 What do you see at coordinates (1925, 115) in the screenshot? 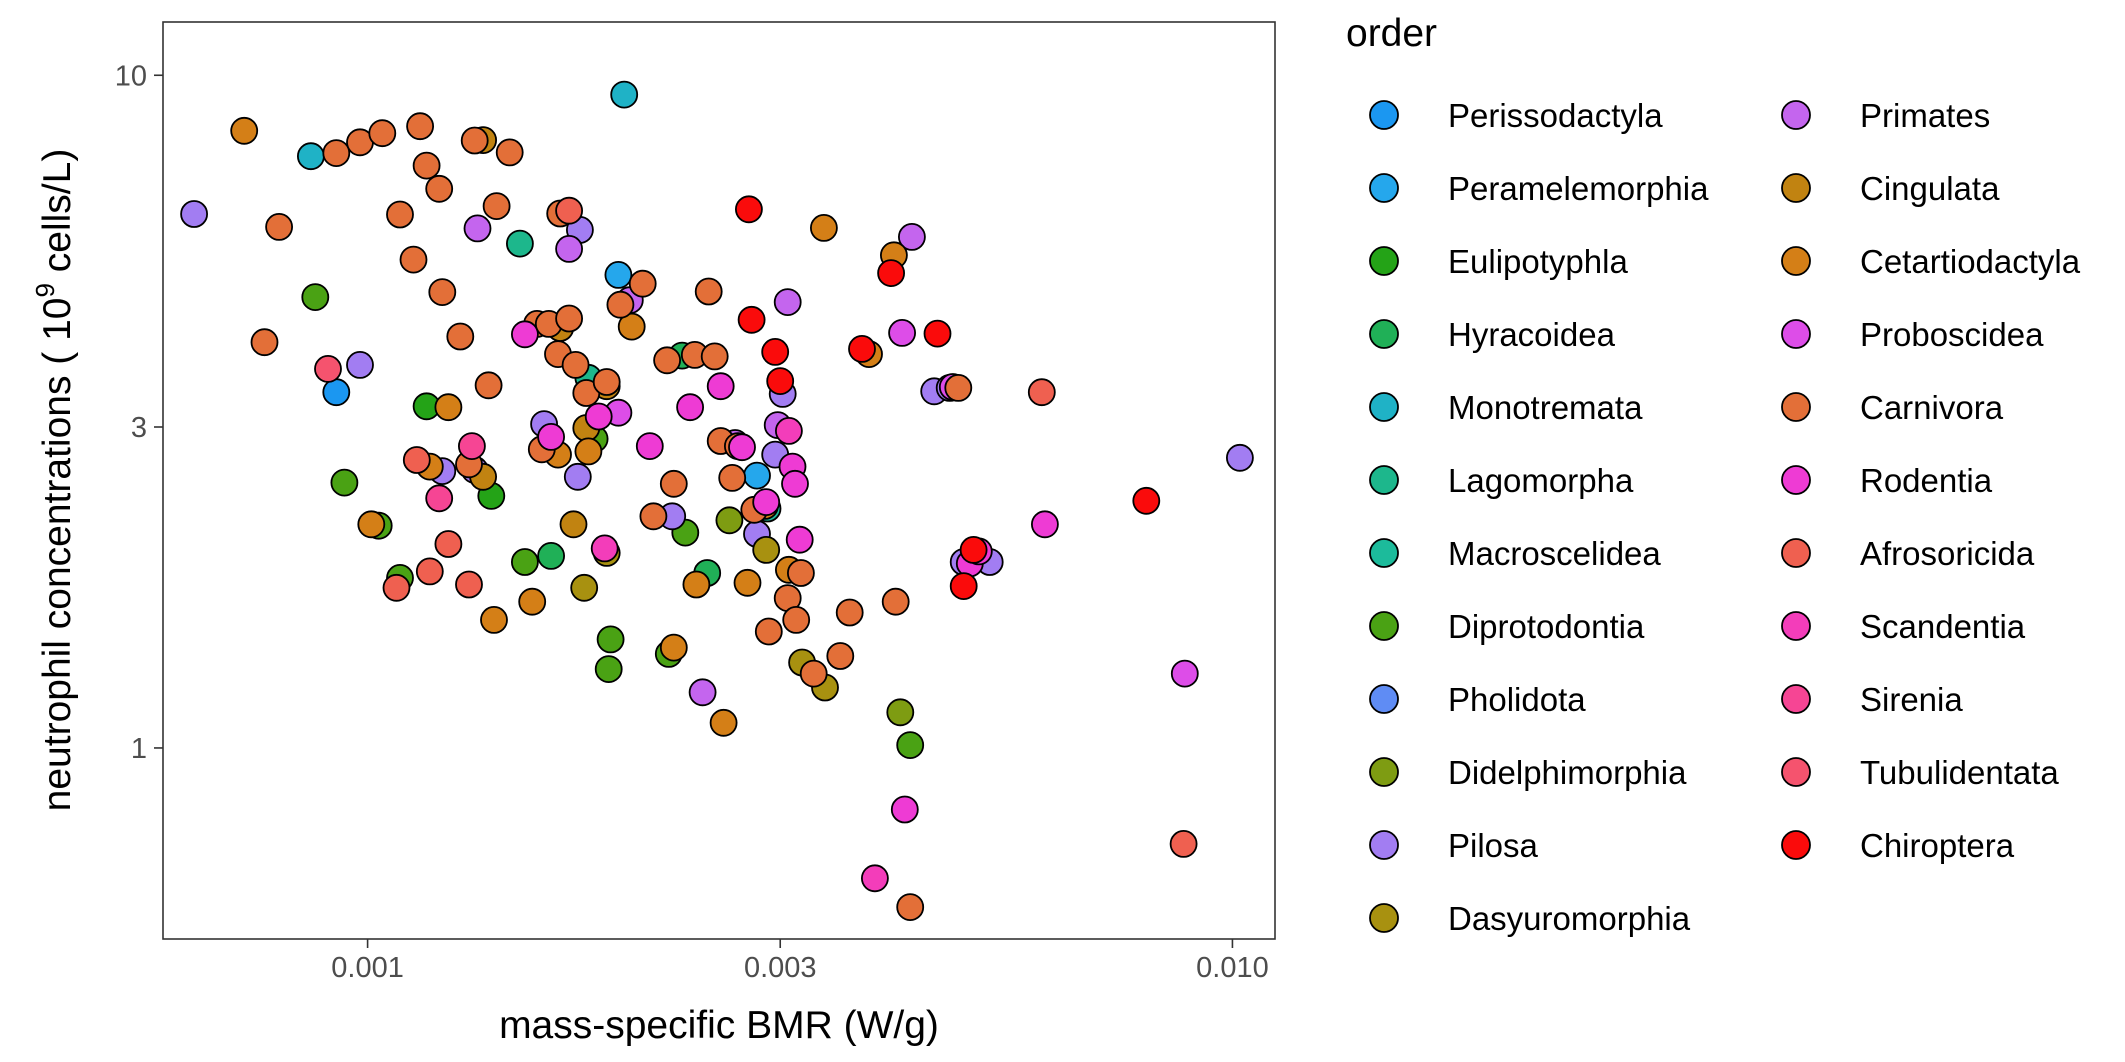
I see `legend-label: Primates` at bounding box center [1925, 115].